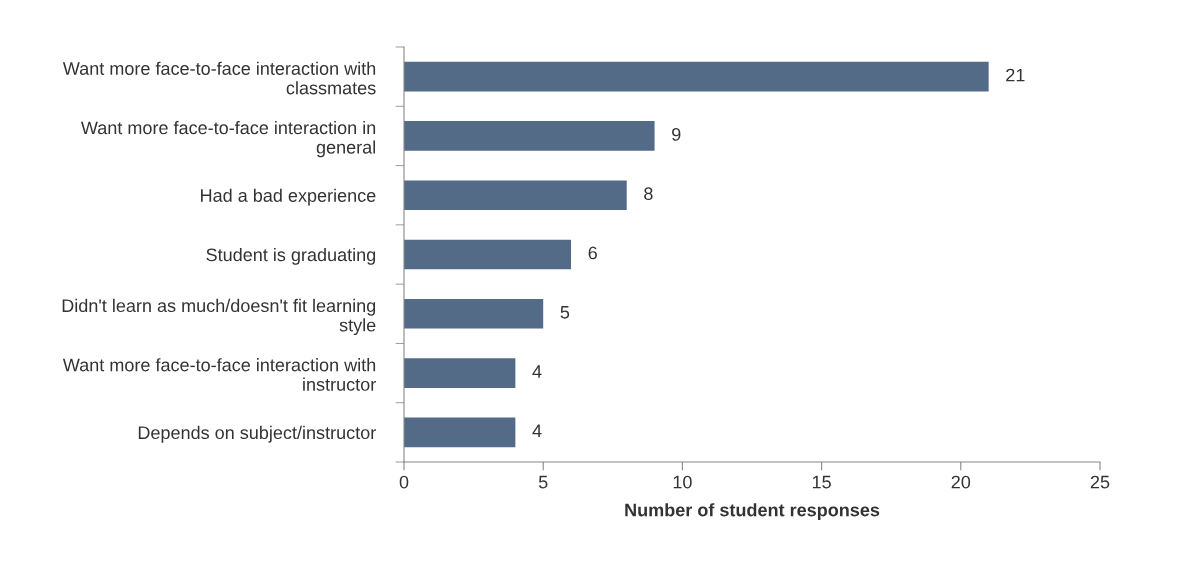  What do you see at coordinates (1015, 75) in the screenshot?
I see `data-label: 21` at bounding box center [1015, 75].